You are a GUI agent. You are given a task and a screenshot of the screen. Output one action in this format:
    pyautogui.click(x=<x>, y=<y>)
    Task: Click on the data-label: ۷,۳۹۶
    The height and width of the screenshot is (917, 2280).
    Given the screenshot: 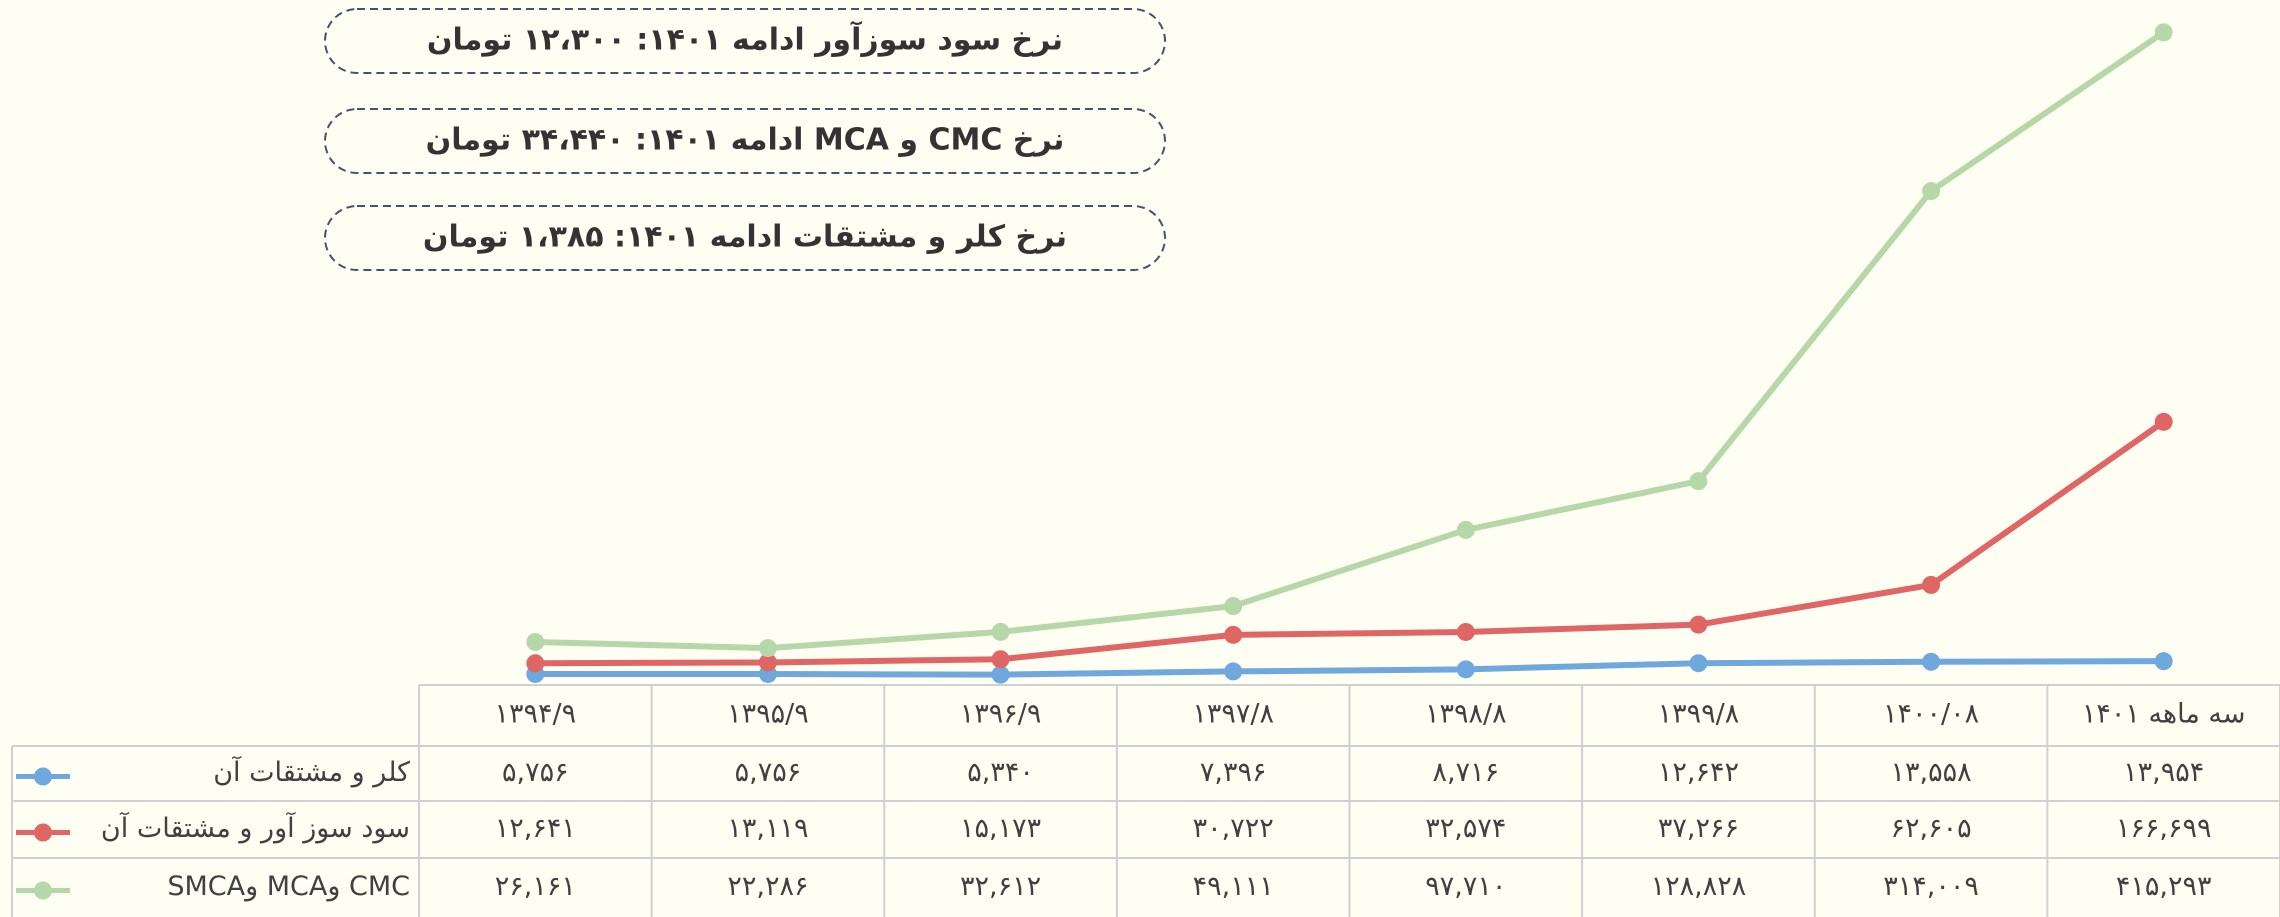 What is the action you would take?
    pyautogui.click(x=1233, y=772)
    